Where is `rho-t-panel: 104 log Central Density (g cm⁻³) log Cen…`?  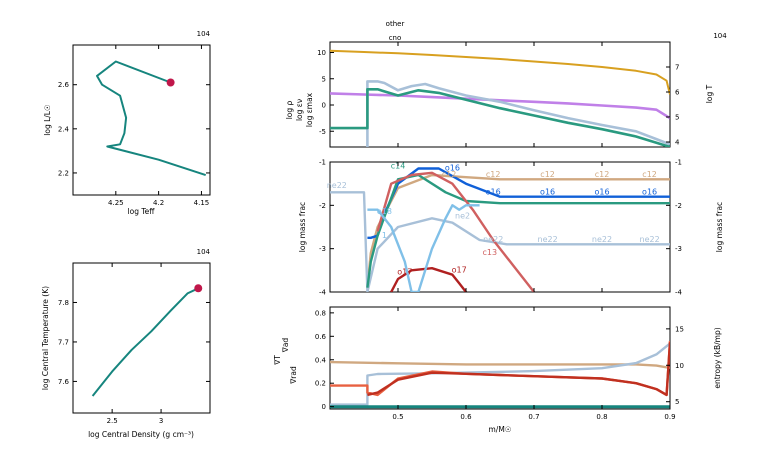 rho-t-panel: 104 log Central Density (g cm⁻³) log Cen… is located at coordinates (126, 343).